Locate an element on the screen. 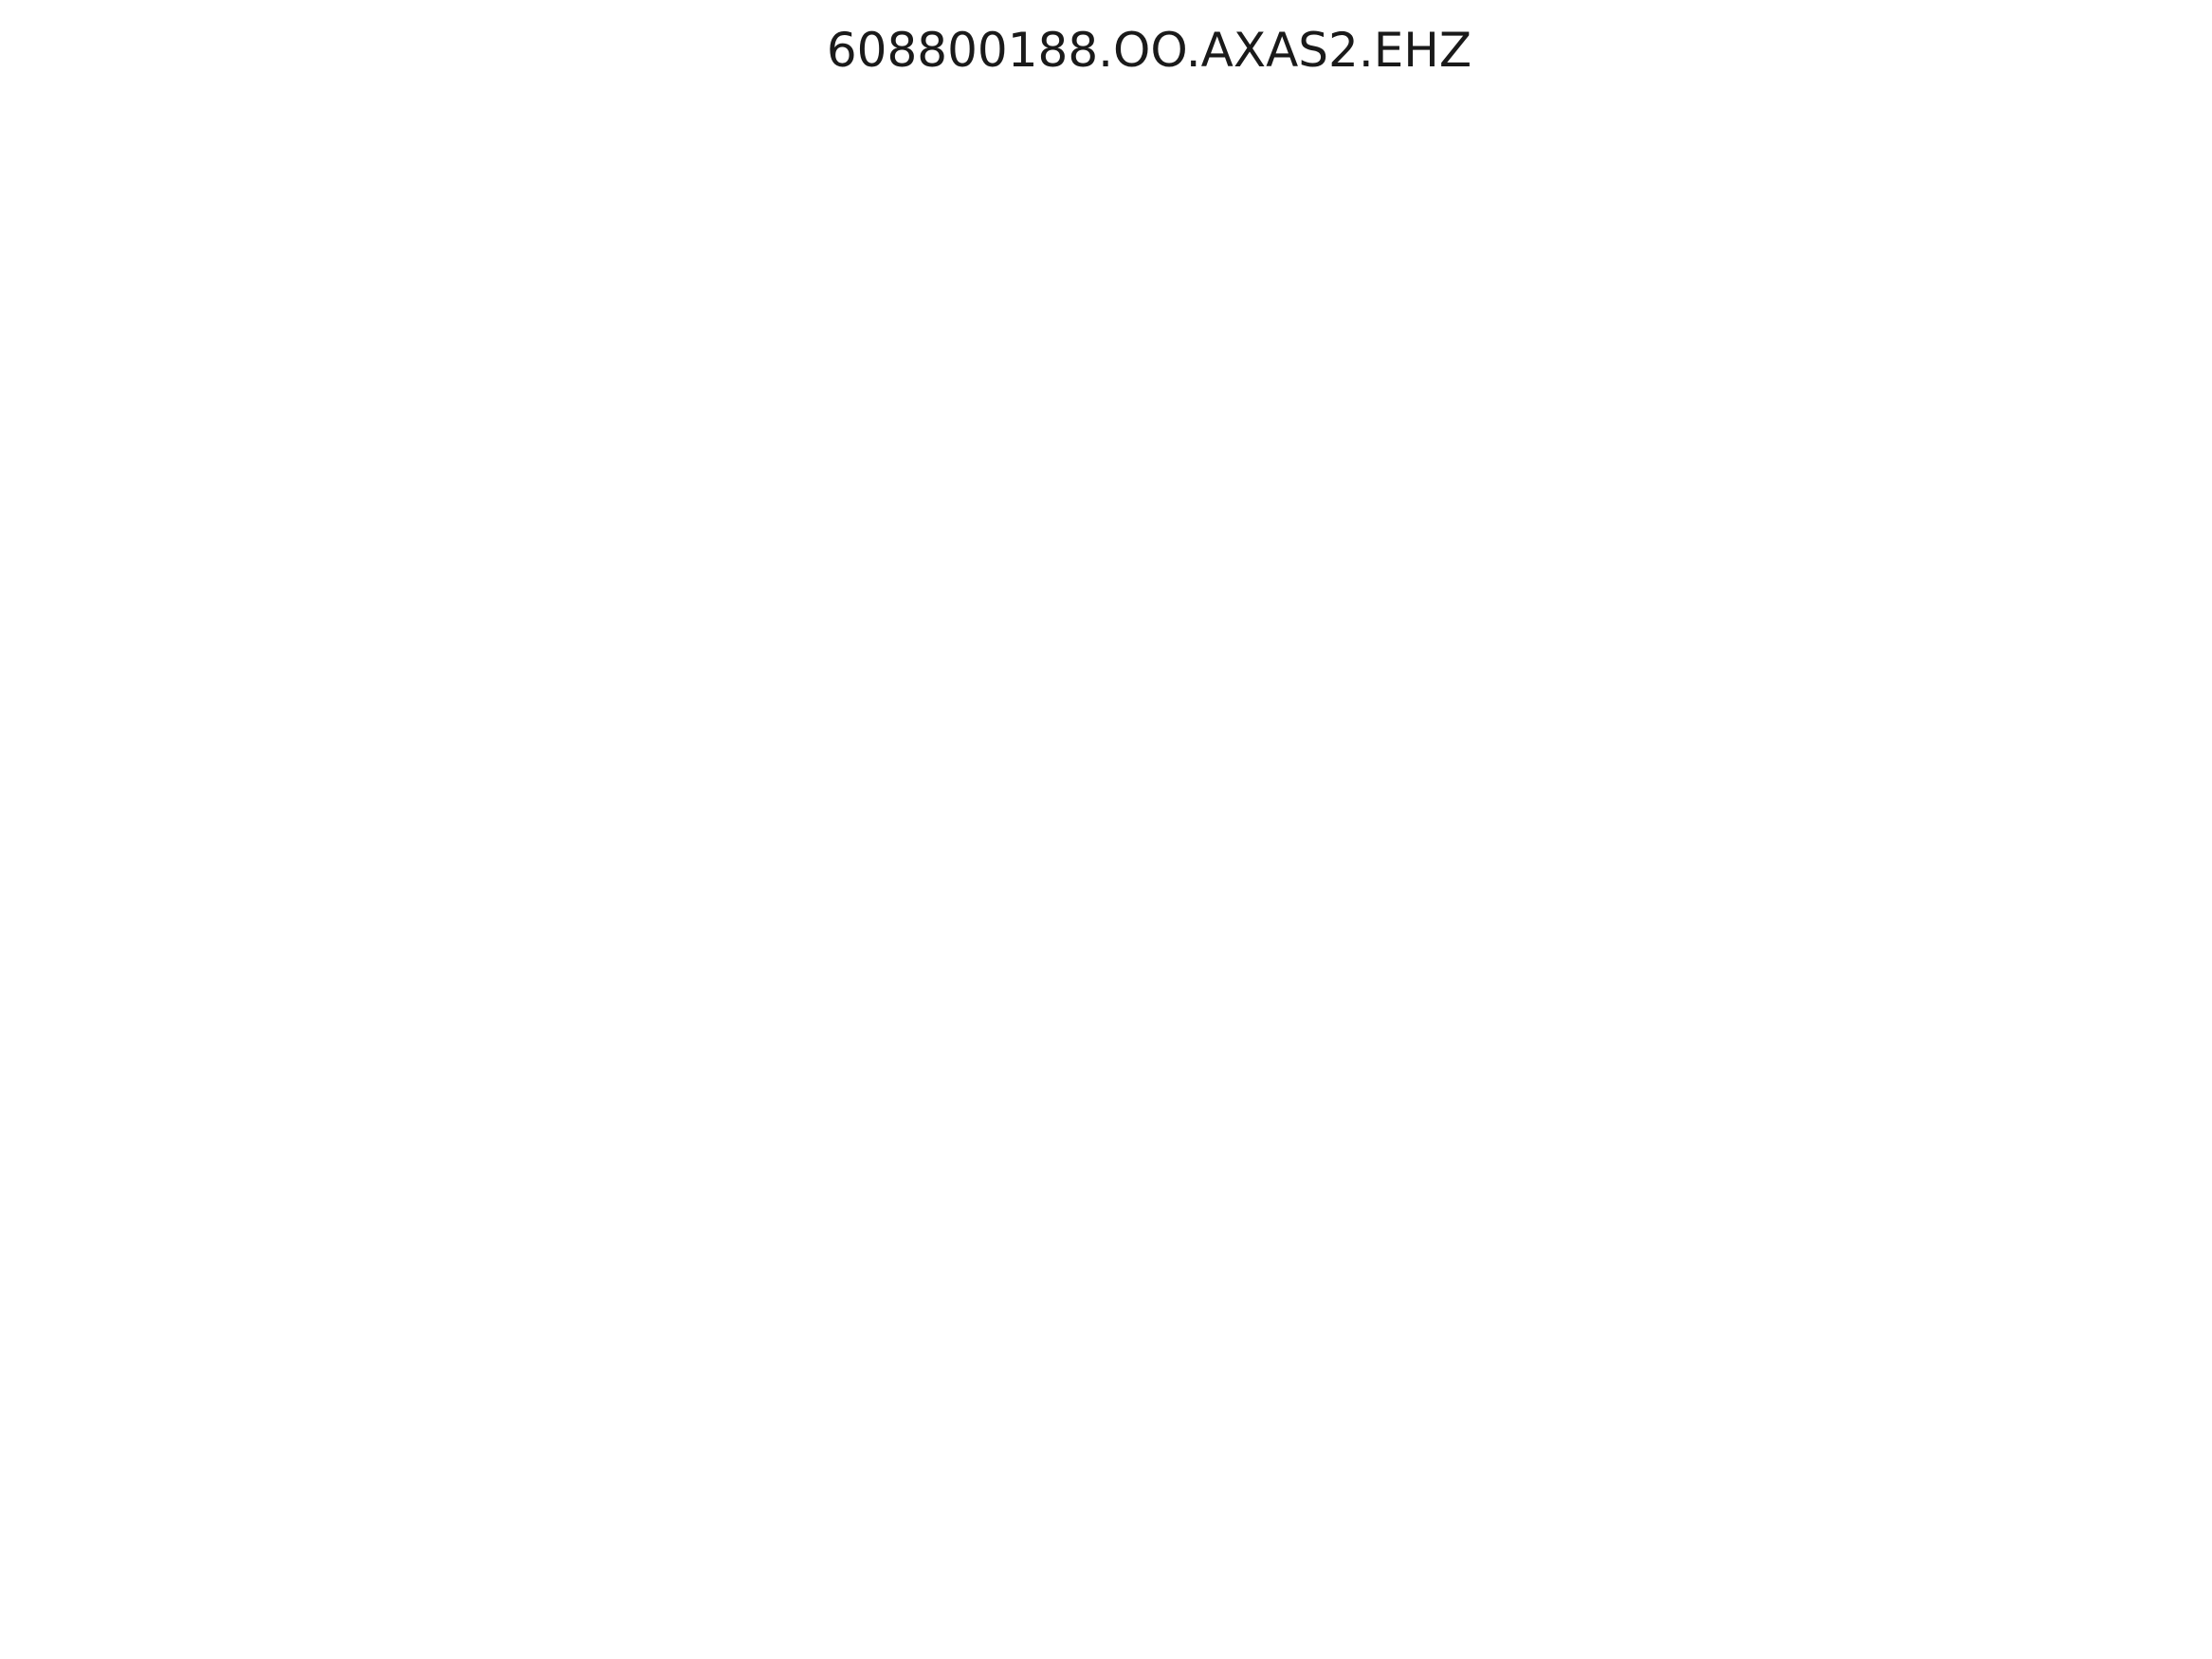  chart-title: 608800188.OO.AXAS2.EHZ is located at coordinates (1149, 50).